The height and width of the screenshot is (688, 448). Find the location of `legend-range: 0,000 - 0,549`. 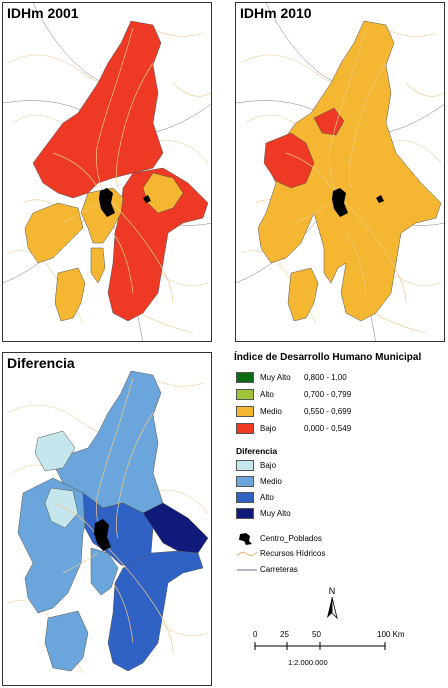

legend-range: 0,000 - 0,549 is located at coordinates (328, 428).